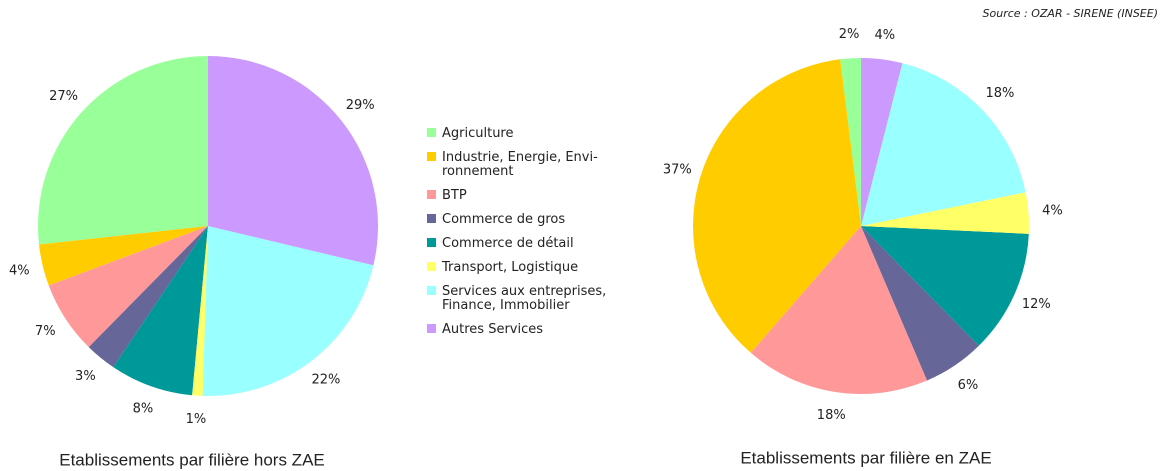  I want to click on source: Source : OZAR - SIRENE (INSEE), so click(1070, 13).